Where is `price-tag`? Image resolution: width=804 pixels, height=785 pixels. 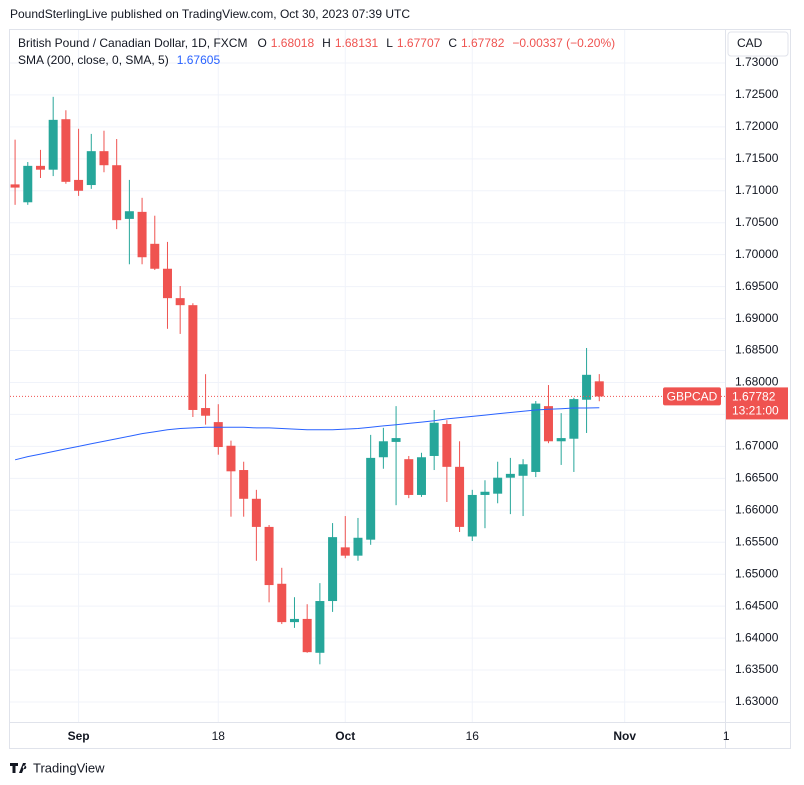
price-tag is located at coordinates (757, 403).